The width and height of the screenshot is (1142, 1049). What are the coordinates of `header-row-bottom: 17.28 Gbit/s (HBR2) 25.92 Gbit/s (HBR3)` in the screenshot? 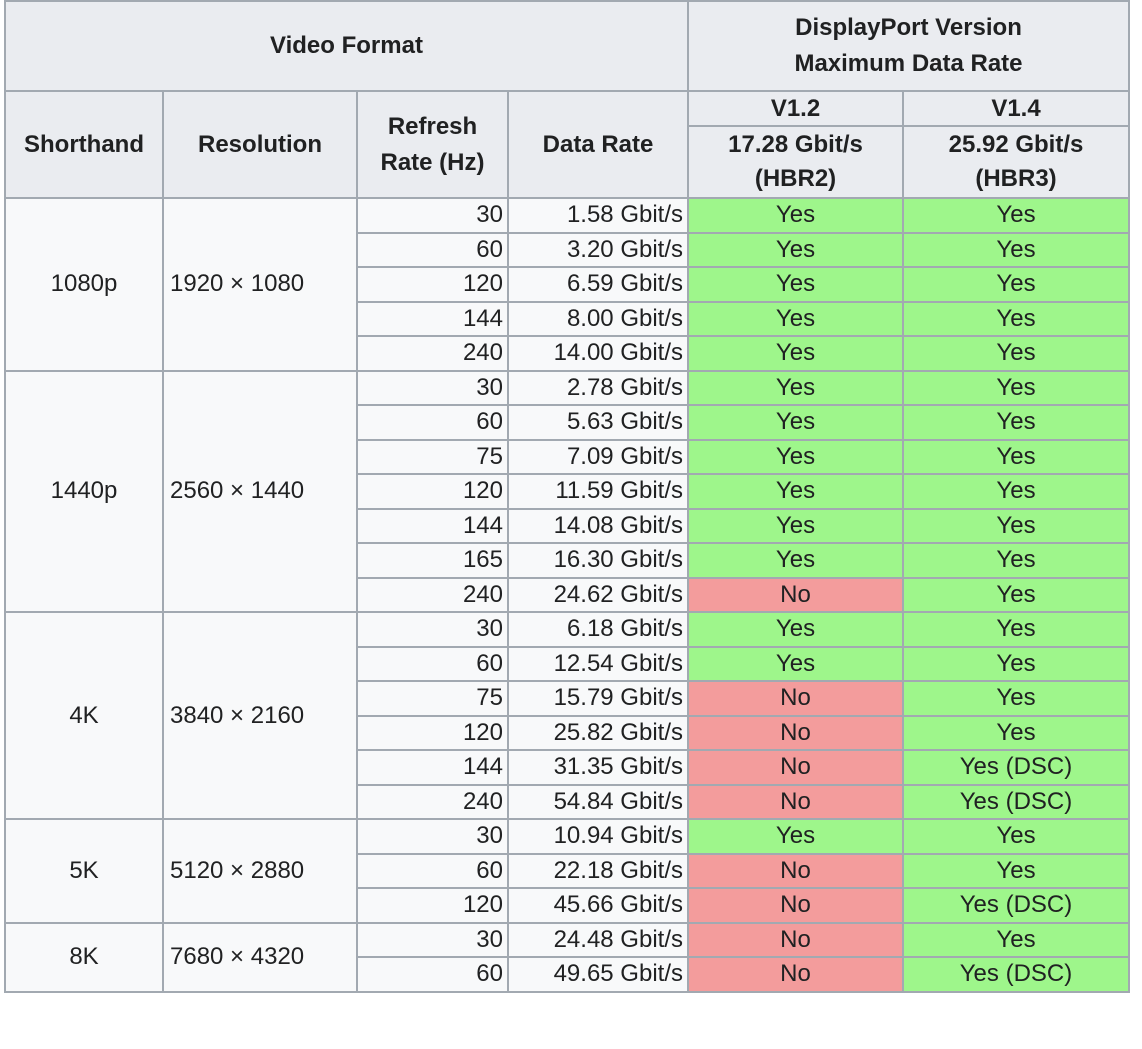 It's located at (567, 162).